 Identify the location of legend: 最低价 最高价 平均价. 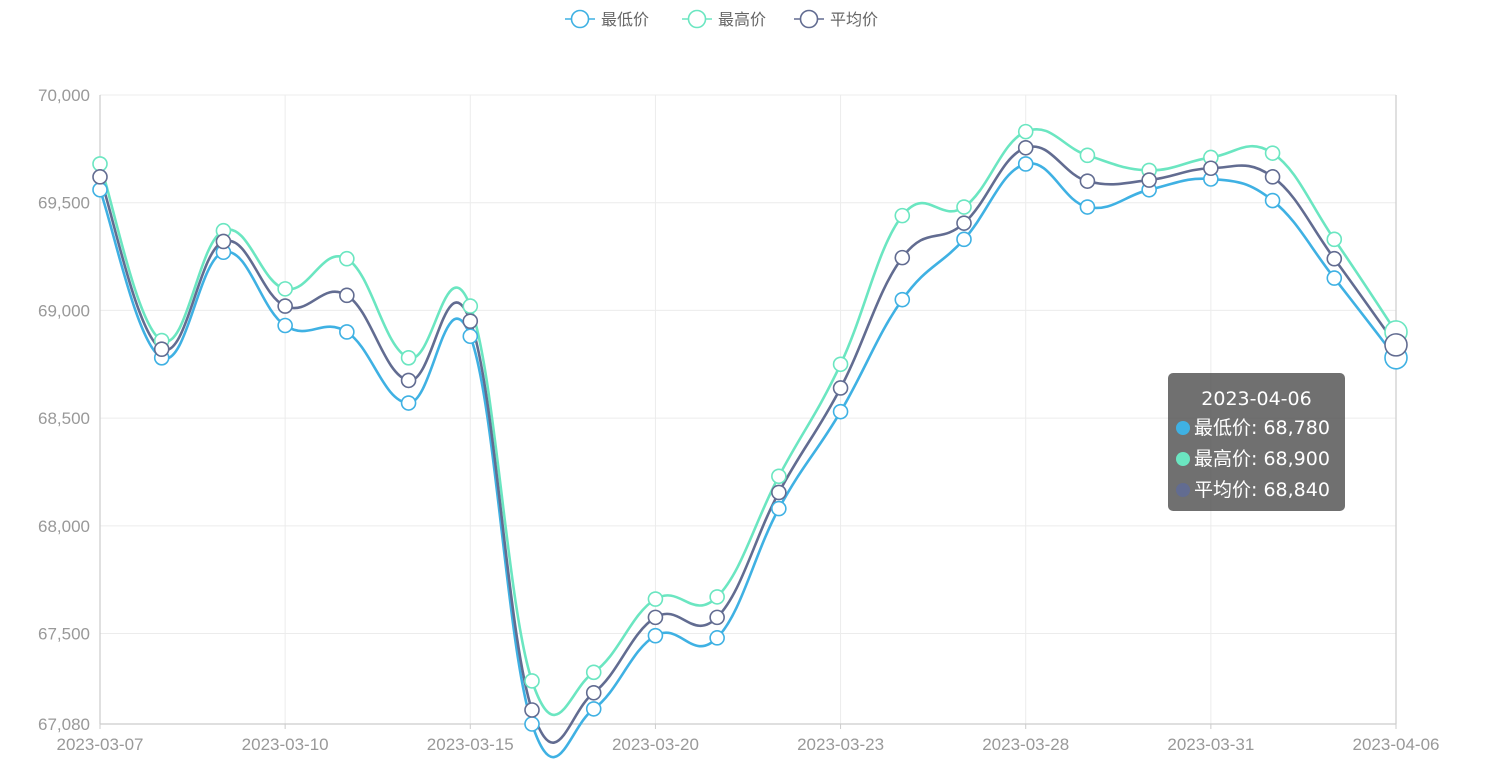
(721, 19).